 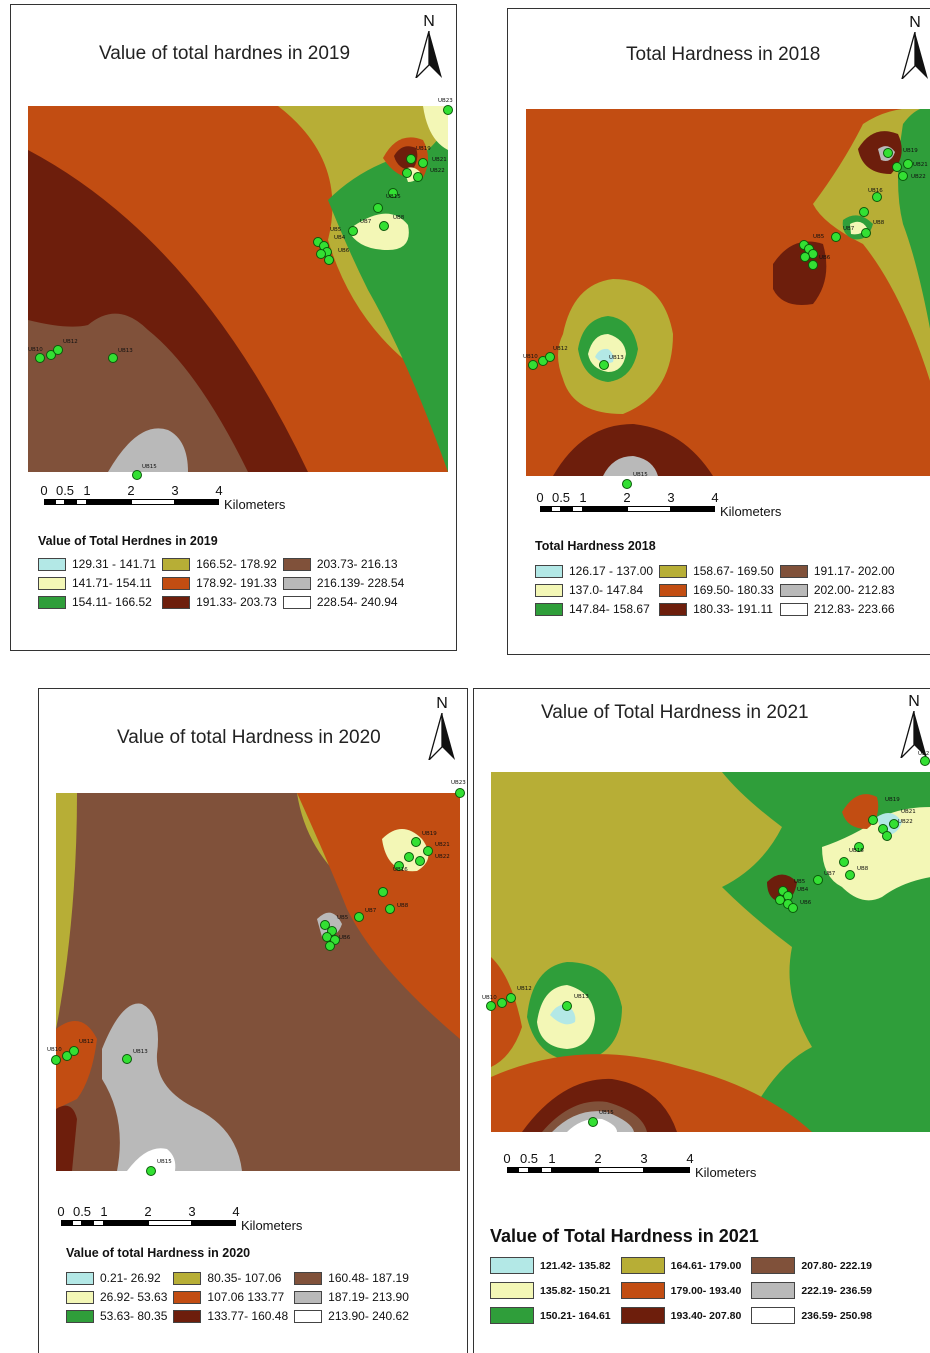 What do you see at coordinates (920, 165) in the screenshot?
I see `well-label: UB21` at bounding box center [920, 165].